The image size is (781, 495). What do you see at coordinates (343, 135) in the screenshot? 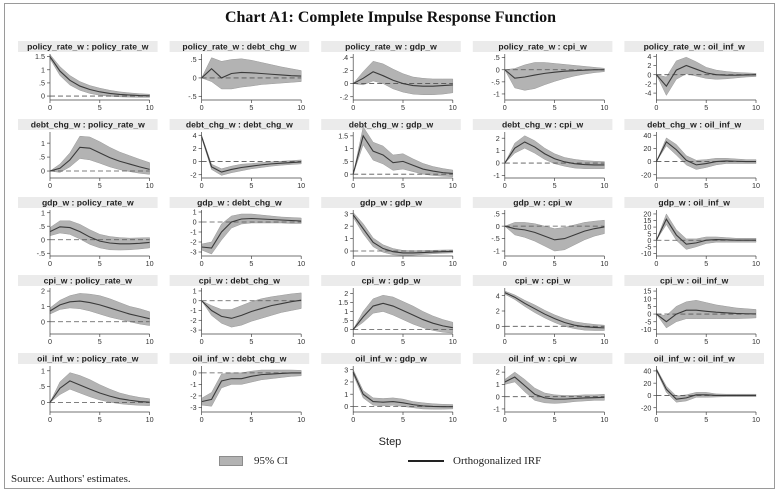
I see `y-tick-label: 1.5` at bounding box center [343, 135].